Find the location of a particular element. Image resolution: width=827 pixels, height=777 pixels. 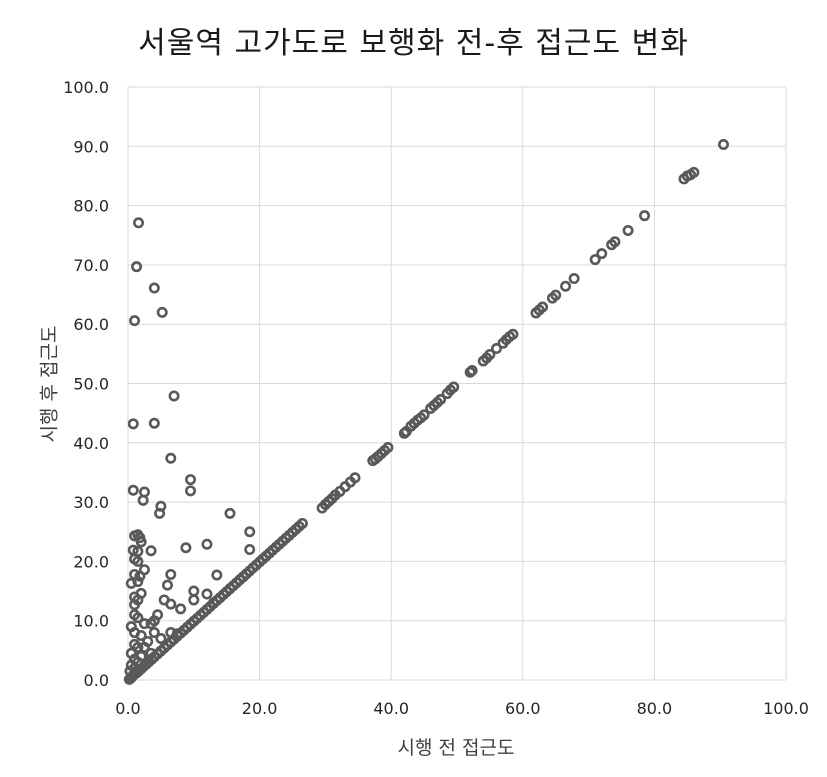

y-tick-label: 30.0 is located at coordinates (91, 502).